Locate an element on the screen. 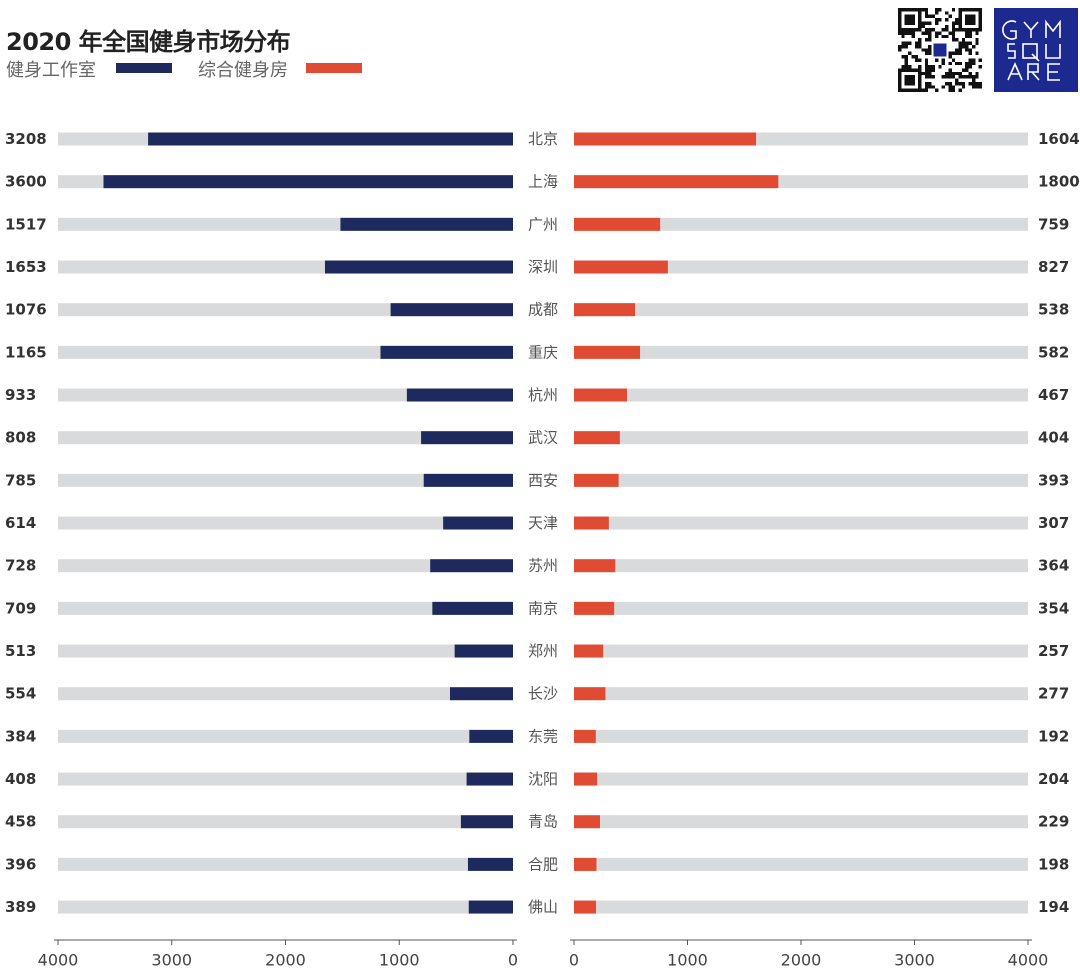 This screenshot has height=975, width=1080. legend-label-gym: 综合健身房 is located at coordinates (243, 70).